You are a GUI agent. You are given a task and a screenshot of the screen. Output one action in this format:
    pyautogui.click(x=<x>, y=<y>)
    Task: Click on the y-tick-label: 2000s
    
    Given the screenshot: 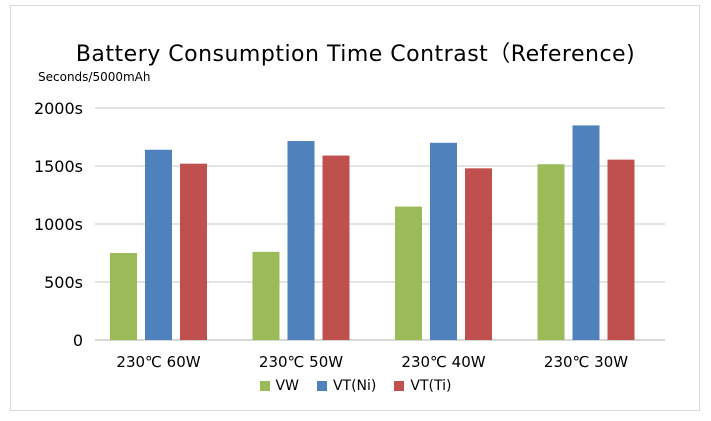 What is the action you would take?
    pyautogui.click(x=58, y=108)
    